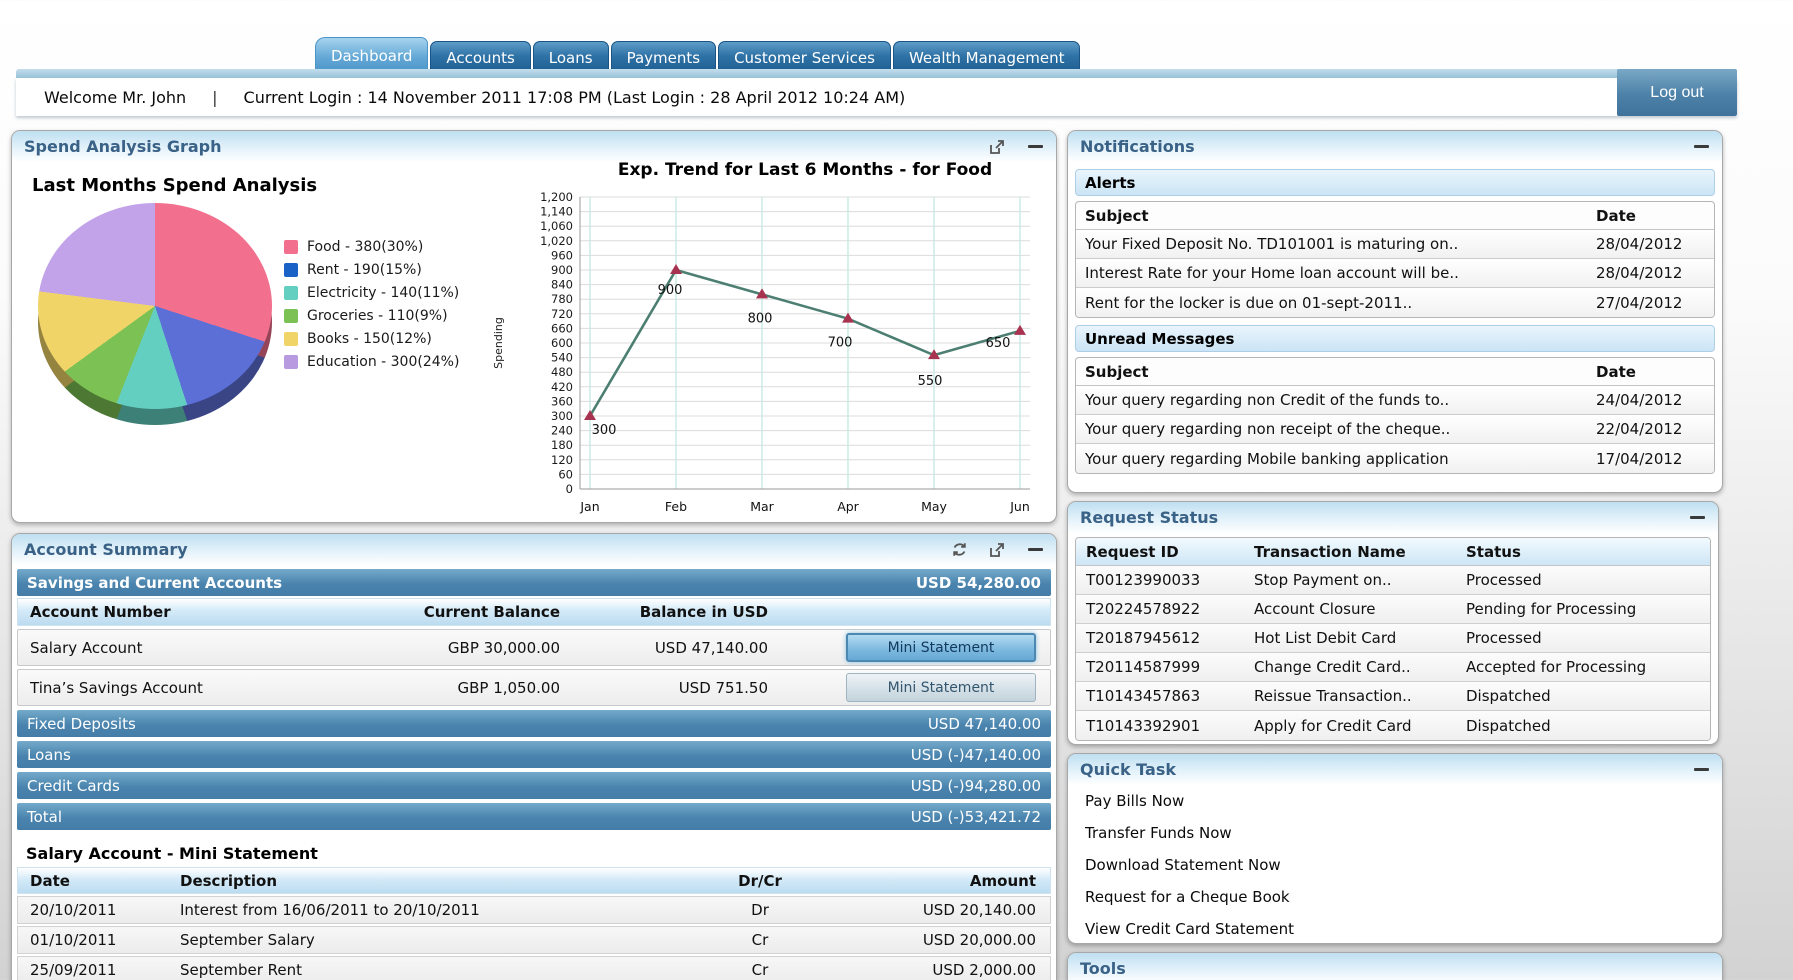 The height and width of the screenshot is (980, 1793). What do you see at coordinates (760, 940) in the screenshot?
I see `stmt-drcr: Cr` at bounding box center [760, 940].